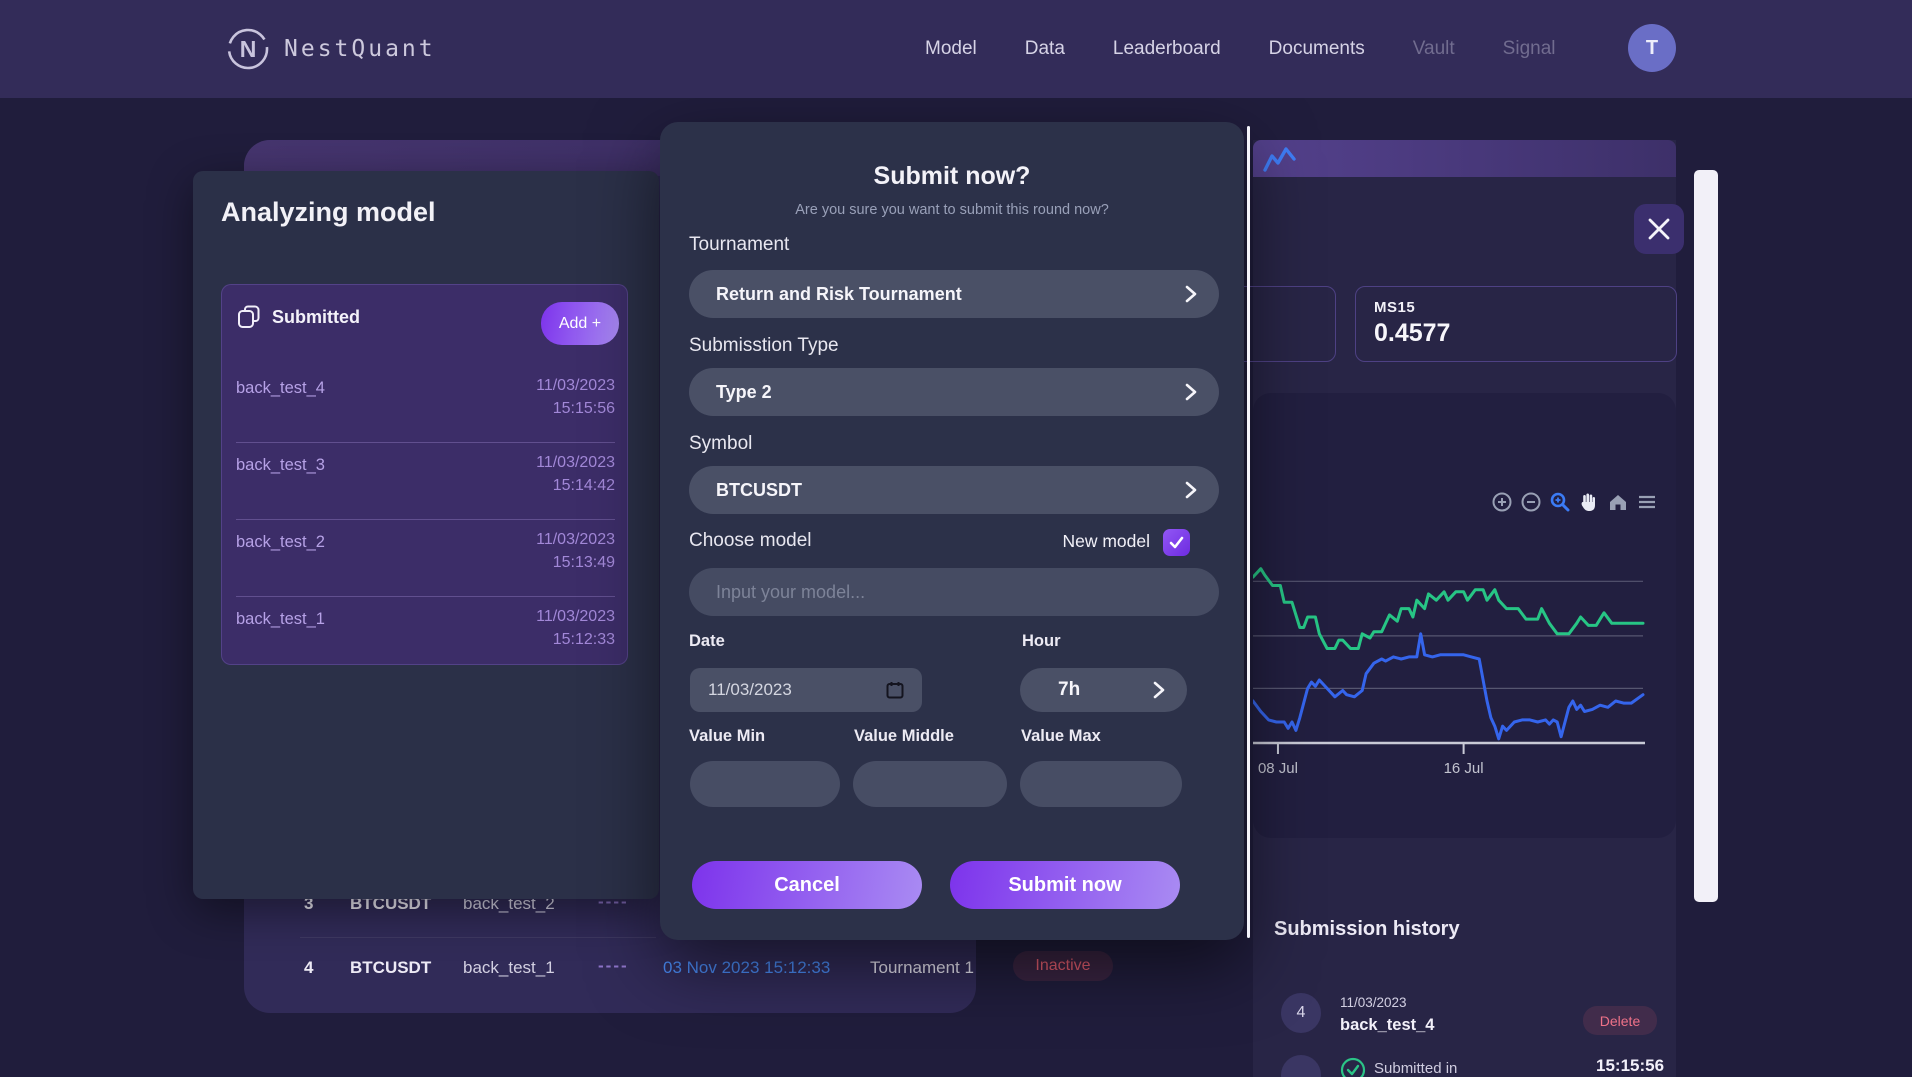  I want to click on performance-chart-card: 08 Jul 16 Jul, so click(1464, 615).